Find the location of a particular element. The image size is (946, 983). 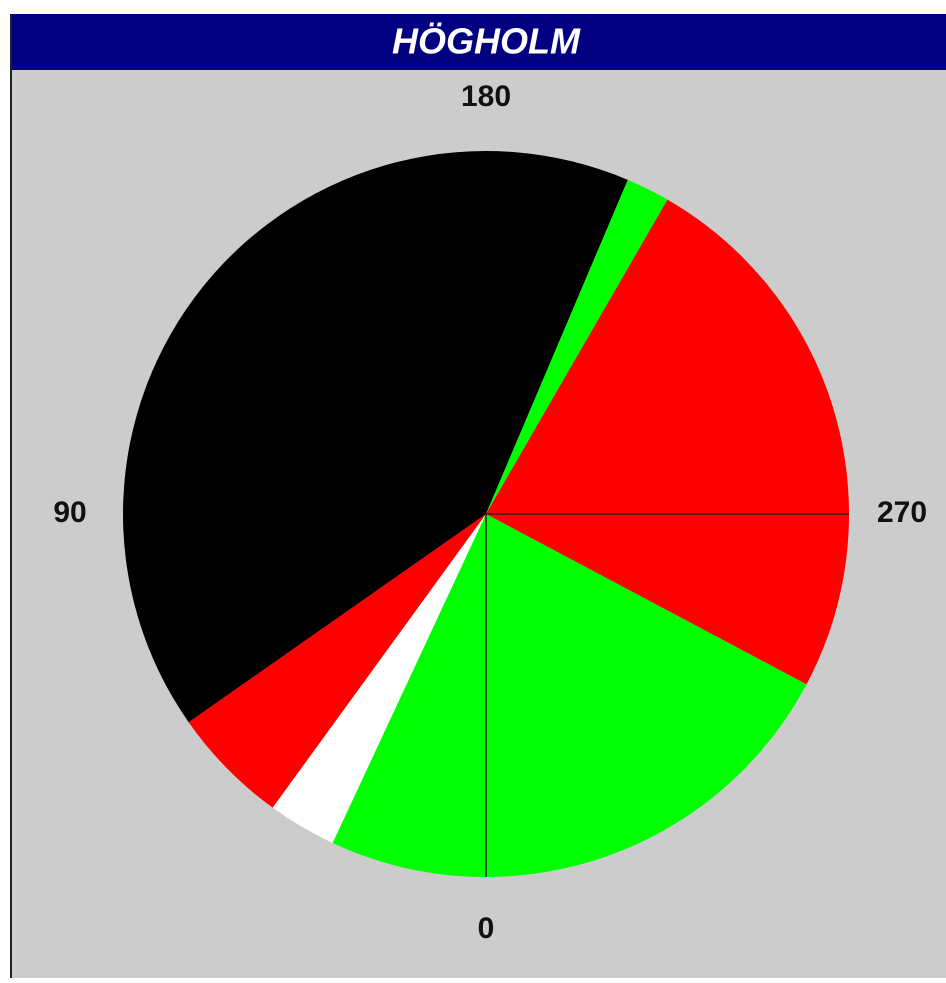

angle-label: 180 is located at coordinates (486, 96).